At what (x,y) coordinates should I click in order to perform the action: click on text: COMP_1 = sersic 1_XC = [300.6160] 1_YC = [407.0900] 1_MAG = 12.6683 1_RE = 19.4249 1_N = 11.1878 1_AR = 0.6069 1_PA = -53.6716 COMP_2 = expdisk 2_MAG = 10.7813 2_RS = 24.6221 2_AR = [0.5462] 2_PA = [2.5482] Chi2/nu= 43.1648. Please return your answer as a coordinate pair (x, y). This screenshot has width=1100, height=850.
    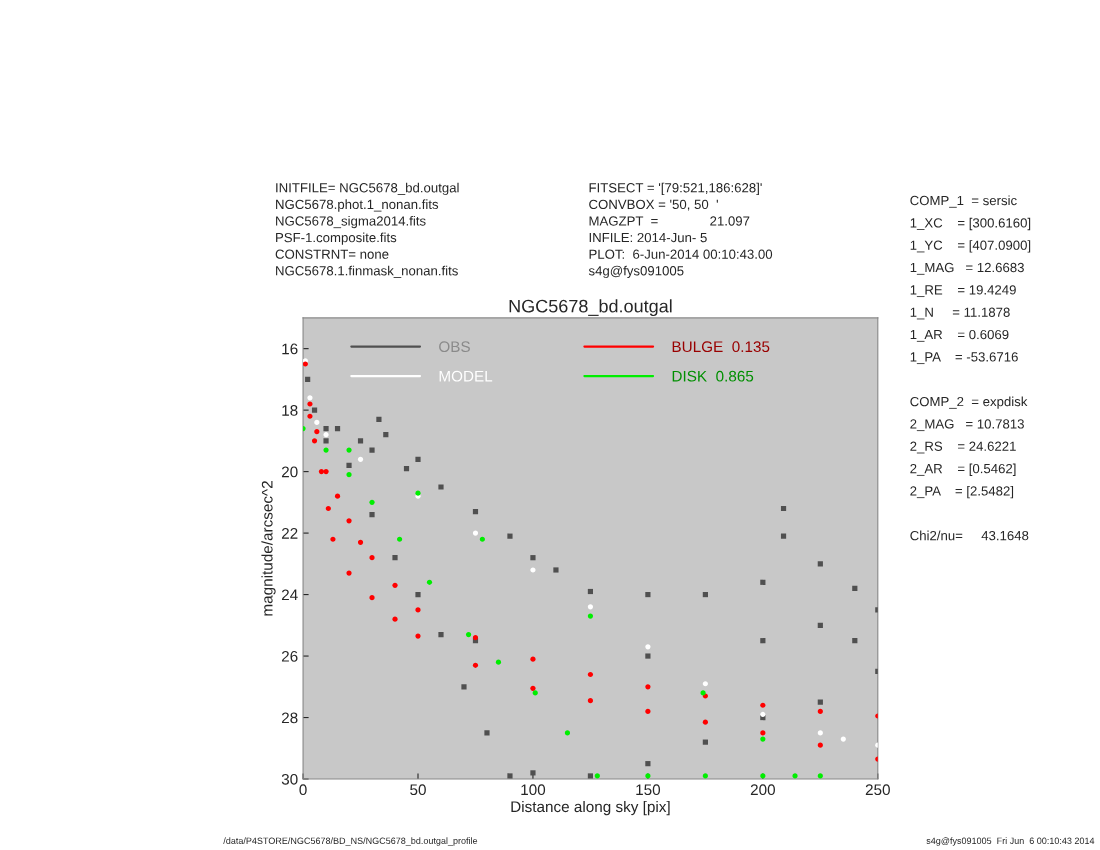
    Looking at the image, I should click on (970, 368).